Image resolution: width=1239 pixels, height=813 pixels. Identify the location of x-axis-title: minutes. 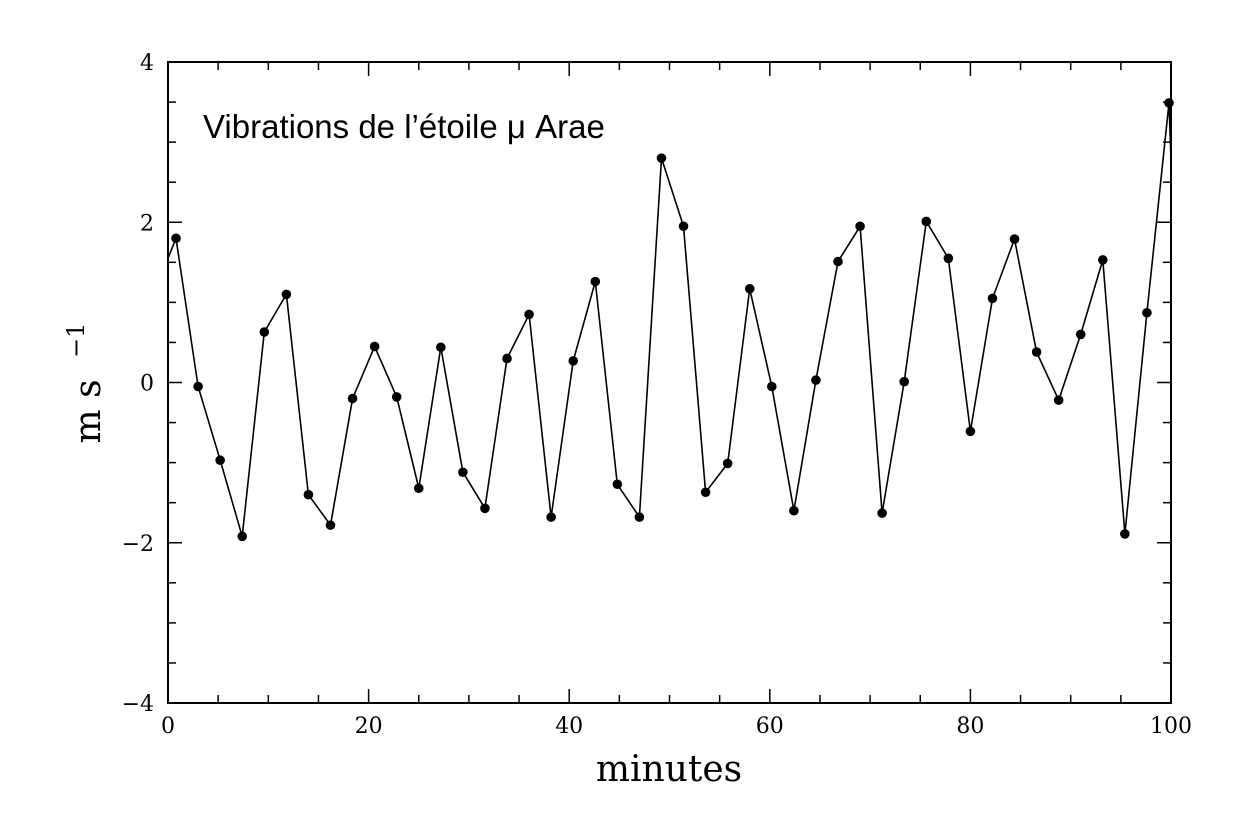
(669, 769).